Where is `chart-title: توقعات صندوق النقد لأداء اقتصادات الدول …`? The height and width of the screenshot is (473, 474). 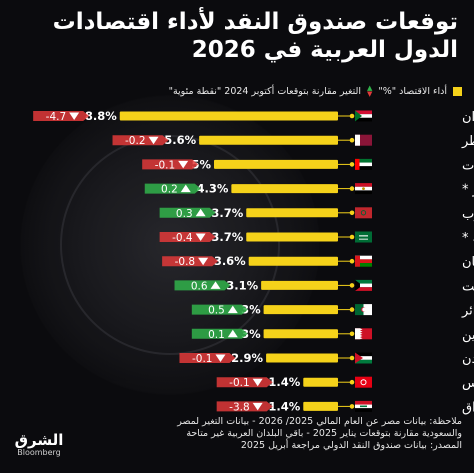
chart-title: توقعات صندوق النقد لأداء اقتصادات الدول … is located at coordinates (238, 36).